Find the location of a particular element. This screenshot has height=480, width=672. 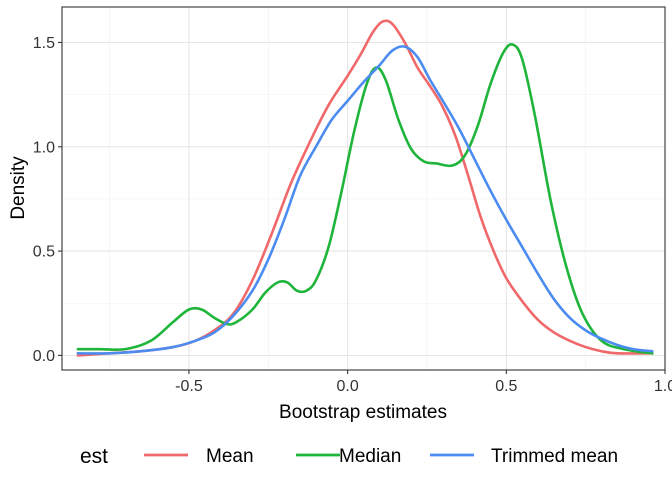

legend-label-trimmed-mean: Trimmed mean is located at coordinates (554, 456).